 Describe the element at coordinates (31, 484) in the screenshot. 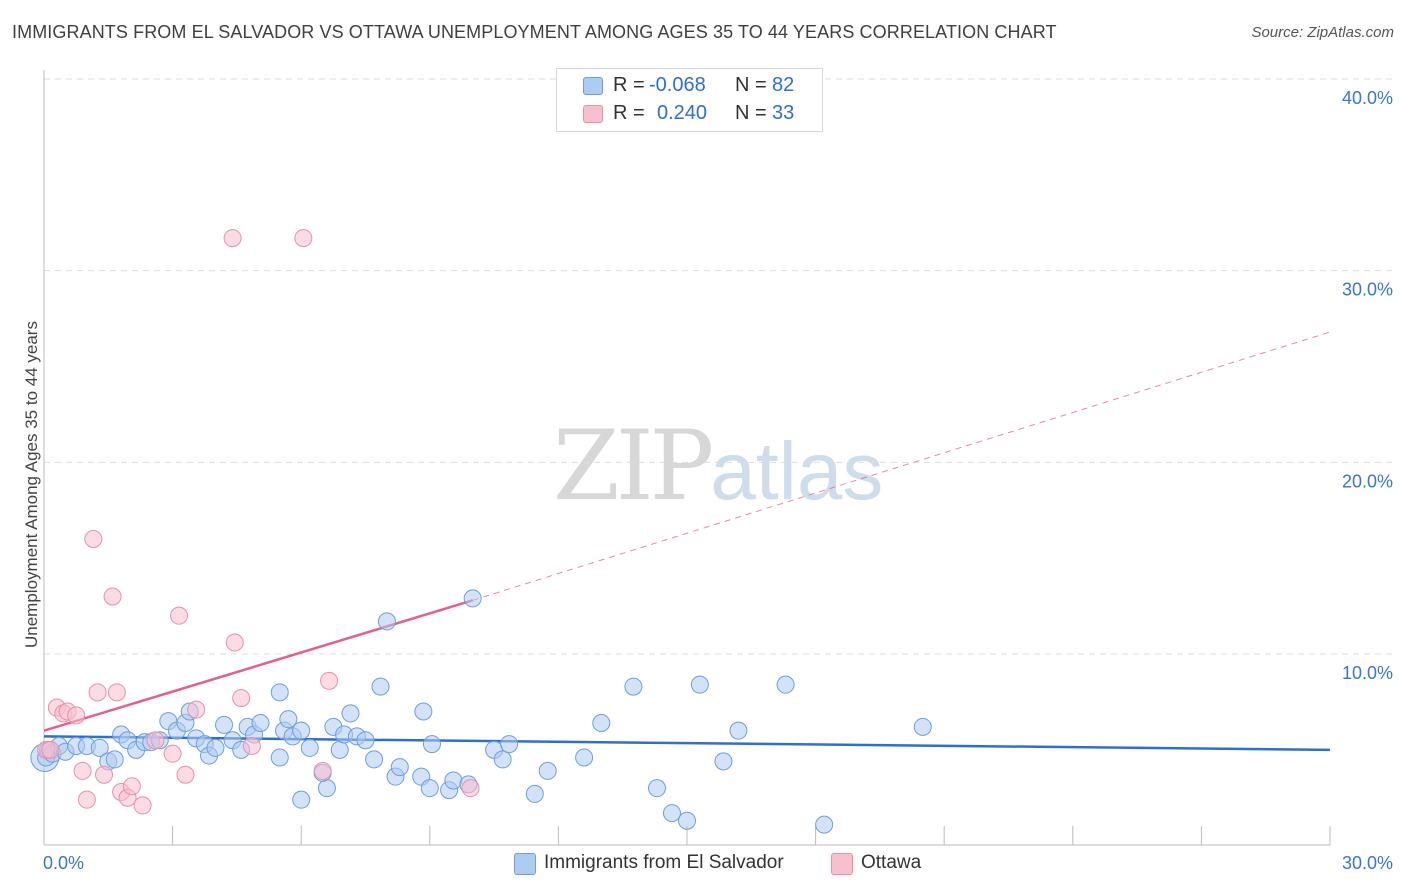

I see `y-axis-label: Unemployment Among Ages 35 to 44 years` at that location.